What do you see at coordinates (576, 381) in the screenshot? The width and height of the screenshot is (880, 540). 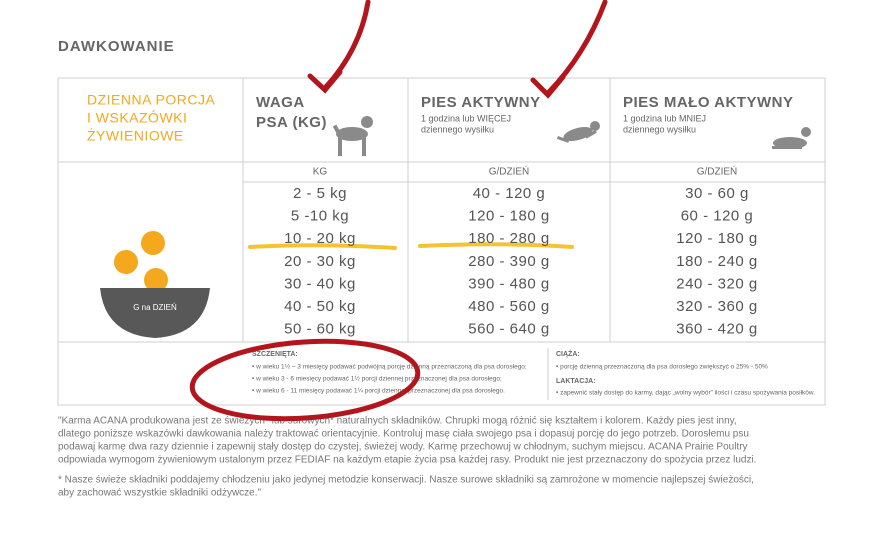 I see `note-heading: LAKTACJA:` at bounding box center [576, 381].